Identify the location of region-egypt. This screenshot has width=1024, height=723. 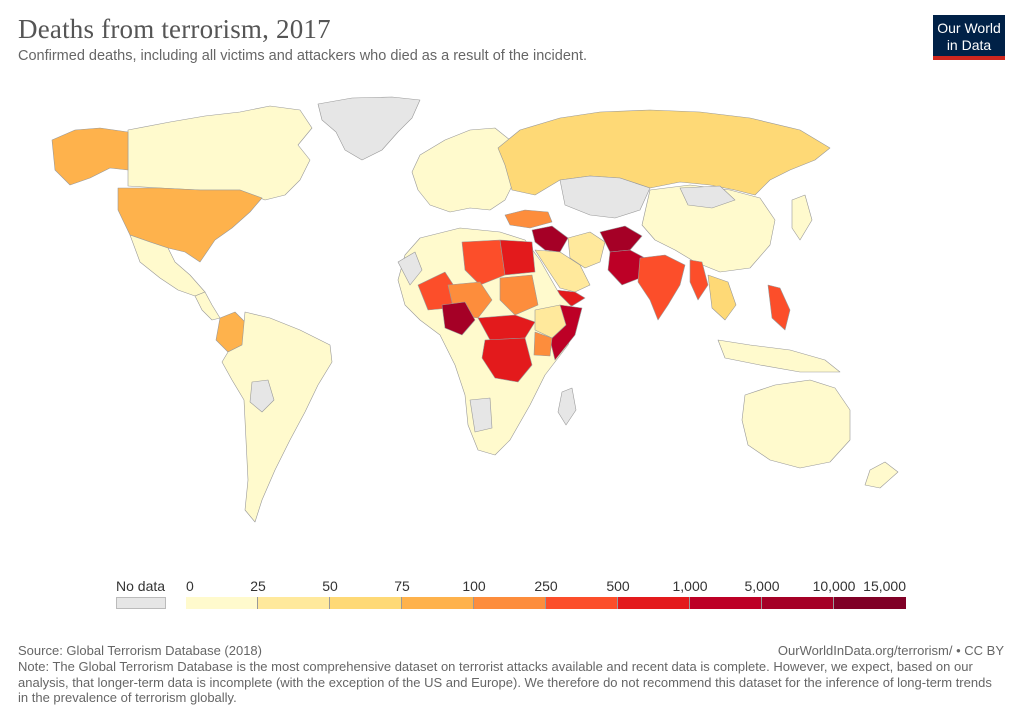
(517, 257).